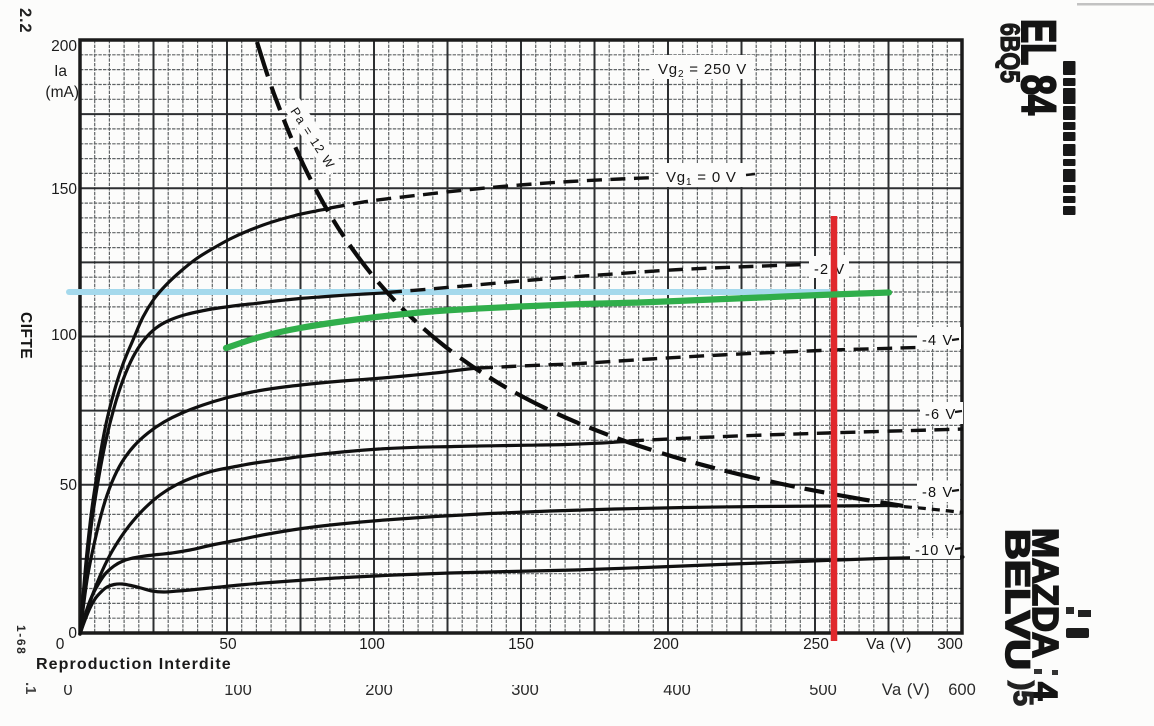 Image resolution: width=1154 pixels, height=726 pixels. What do you see at coordinates (25, 20) in the screenshot?
I see `svg-text: 2.2` at bounding box center [25, 20].